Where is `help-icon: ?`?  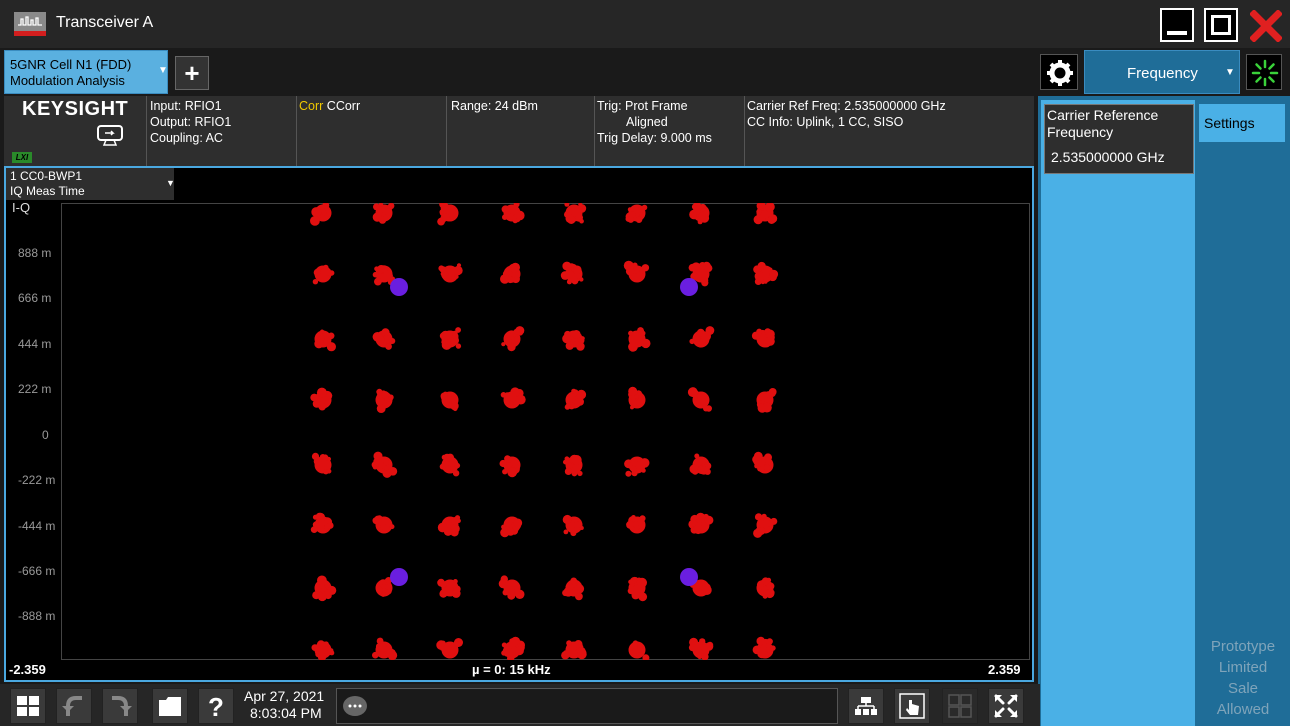 help-icon: ? is located at coordinates (216, 706).